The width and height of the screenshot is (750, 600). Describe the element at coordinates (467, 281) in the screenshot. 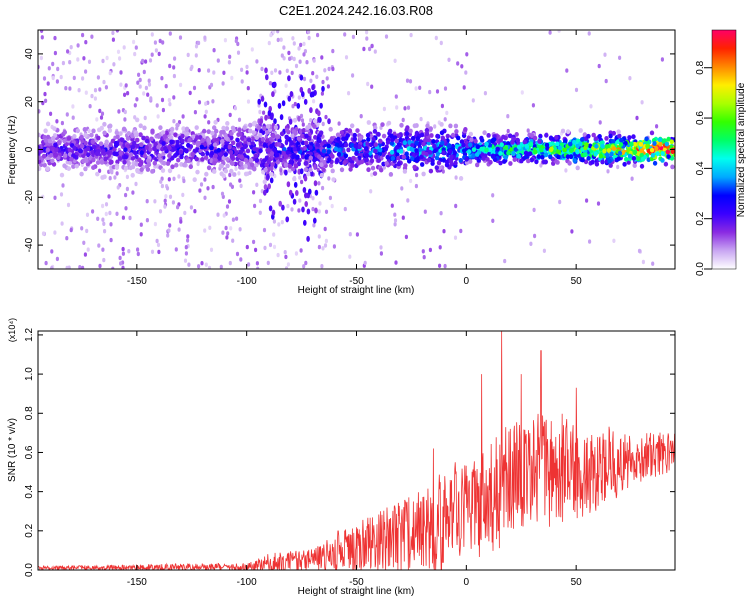

I see `spectrogram-x-tick-label: 0` at that location.